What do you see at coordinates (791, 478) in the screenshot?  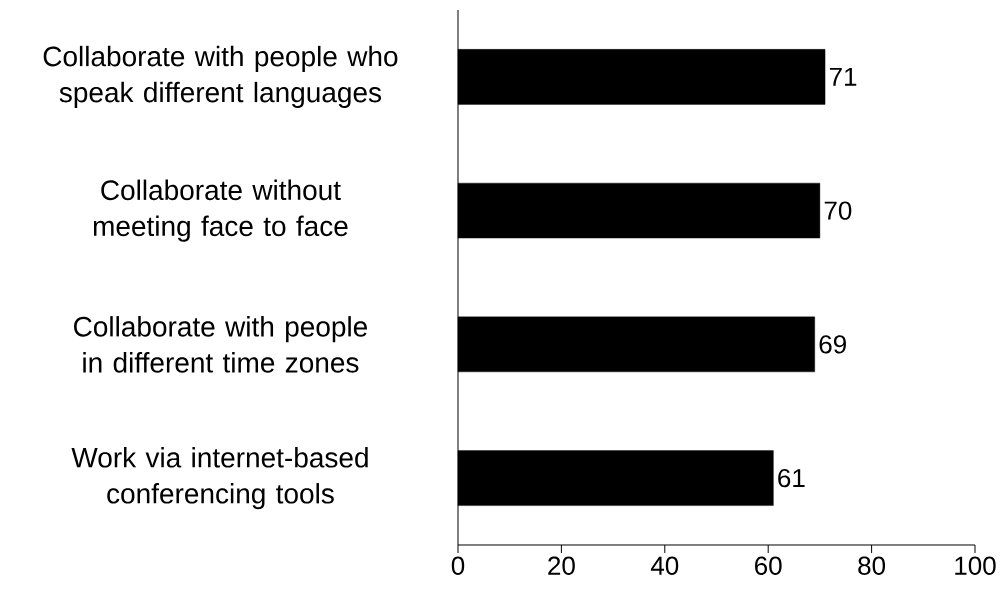 I see `data-label: 61` at bounding box center [791, 478].